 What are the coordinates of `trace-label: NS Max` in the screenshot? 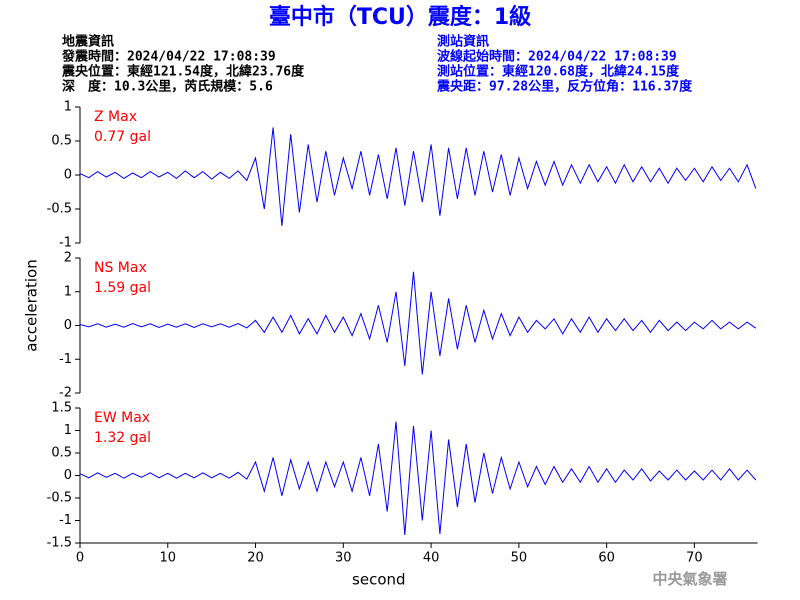 It's located at (120, 268).